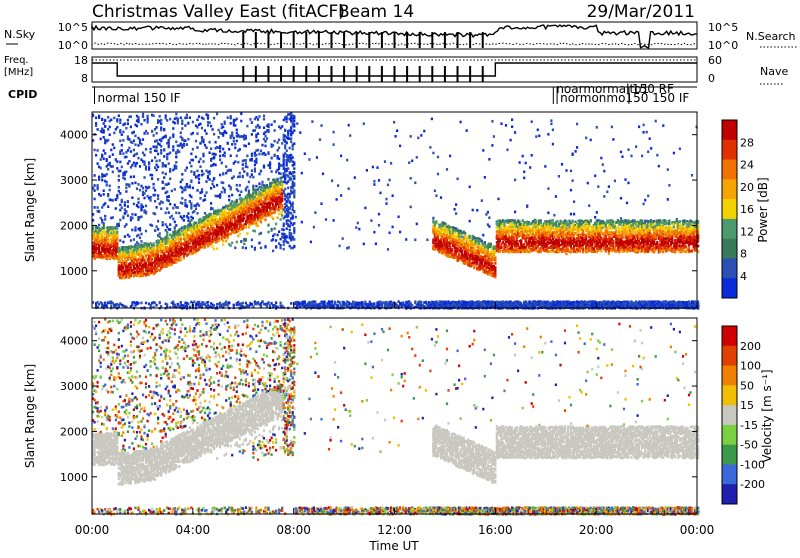 This screenshot has width=800, height=558. I want to click on freq-panel: Freq. [MHz] 18 8 60 0 Nave, so click(396, 69).